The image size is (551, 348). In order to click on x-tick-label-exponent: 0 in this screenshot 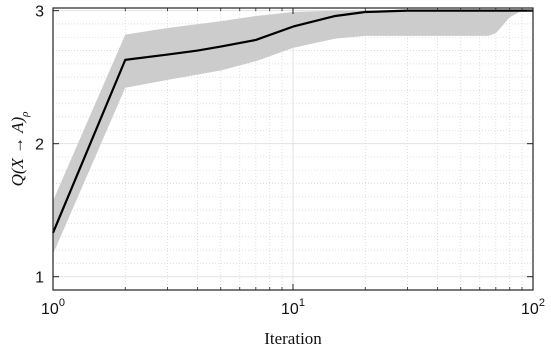, I will do `click(62, 303)`.